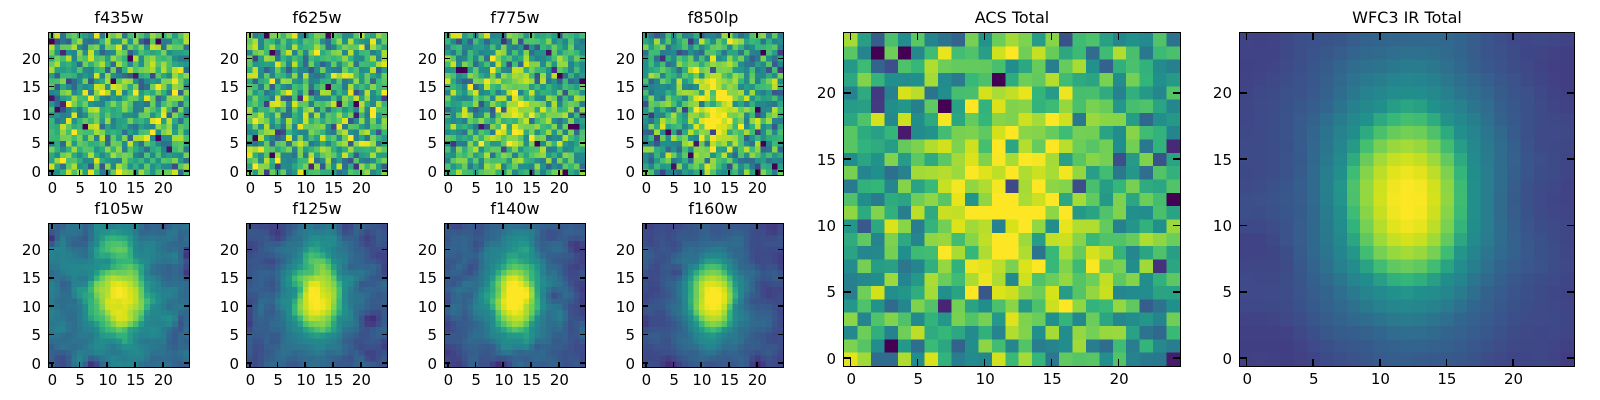 The image size is (1600, 400). What do you see at coordinates (515, 208) in the screenshot?
I see `panel-title-f140w: f140w` at bounding box center [515, 208].